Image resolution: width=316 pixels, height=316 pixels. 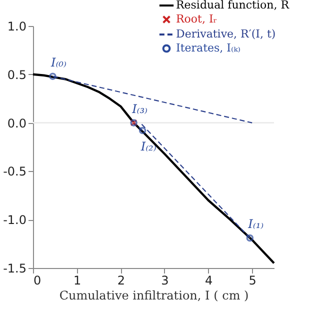 I want to click on annotation: I₍₂₎, so click(x=148, y=147).